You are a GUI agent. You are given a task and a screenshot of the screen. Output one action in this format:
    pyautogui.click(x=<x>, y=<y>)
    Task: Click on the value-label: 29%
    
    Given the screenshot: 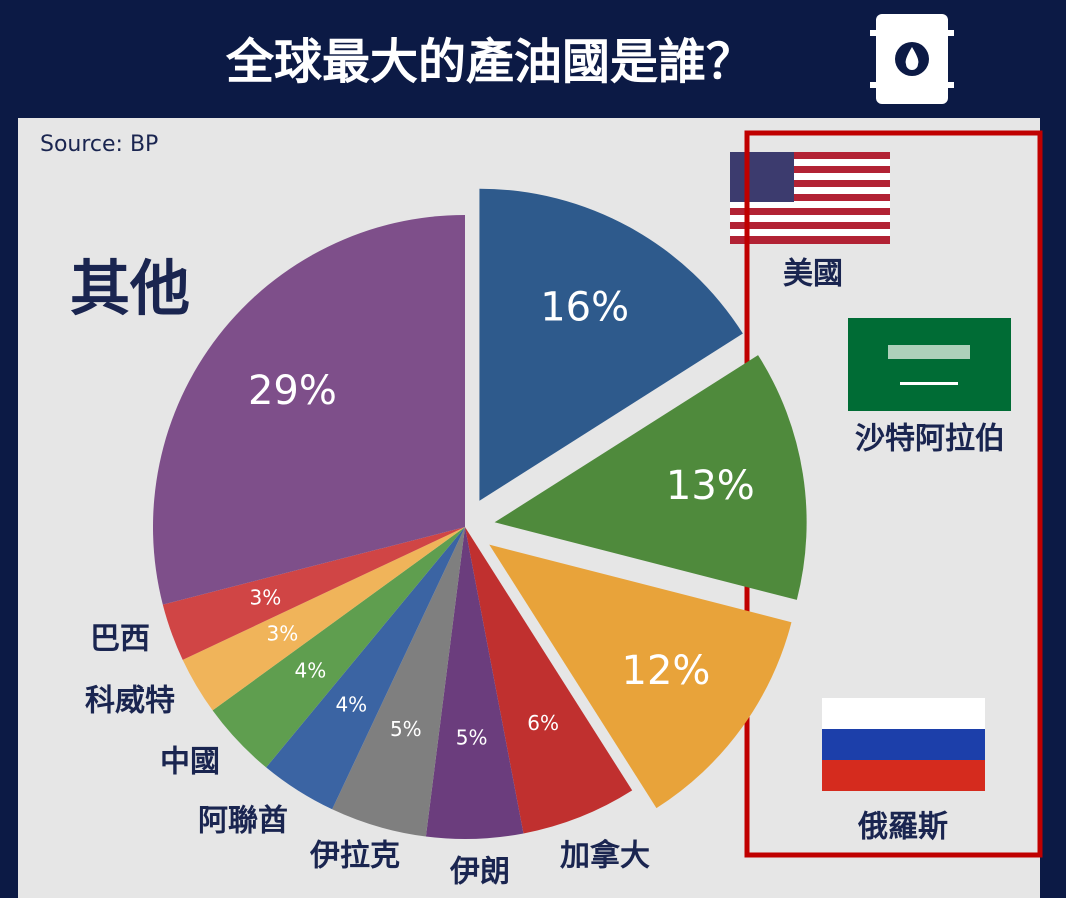 What is the action you would take?
    pyautogui.click(x=292, y=391)
    